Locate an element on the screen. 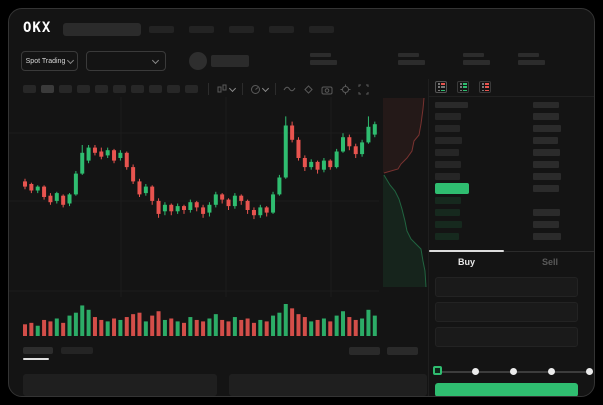  market-type-label: Spot Trading is located at coordinates (45, 61).